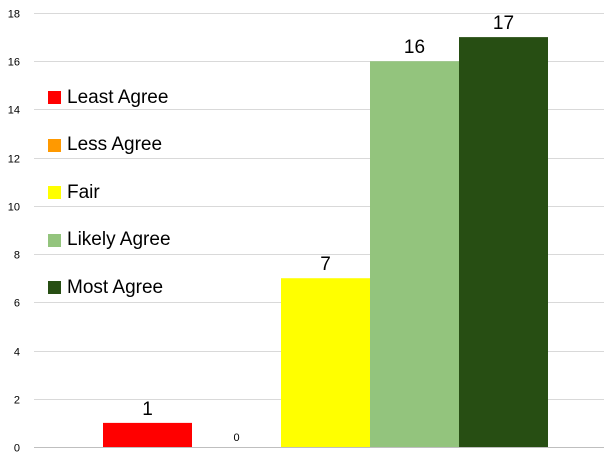 This screenshot has width=607, height=453. What do you see at coordinates (414, 254) in the screenshot?
I see `bar-likely-agree` at bounding box center [414, 254].